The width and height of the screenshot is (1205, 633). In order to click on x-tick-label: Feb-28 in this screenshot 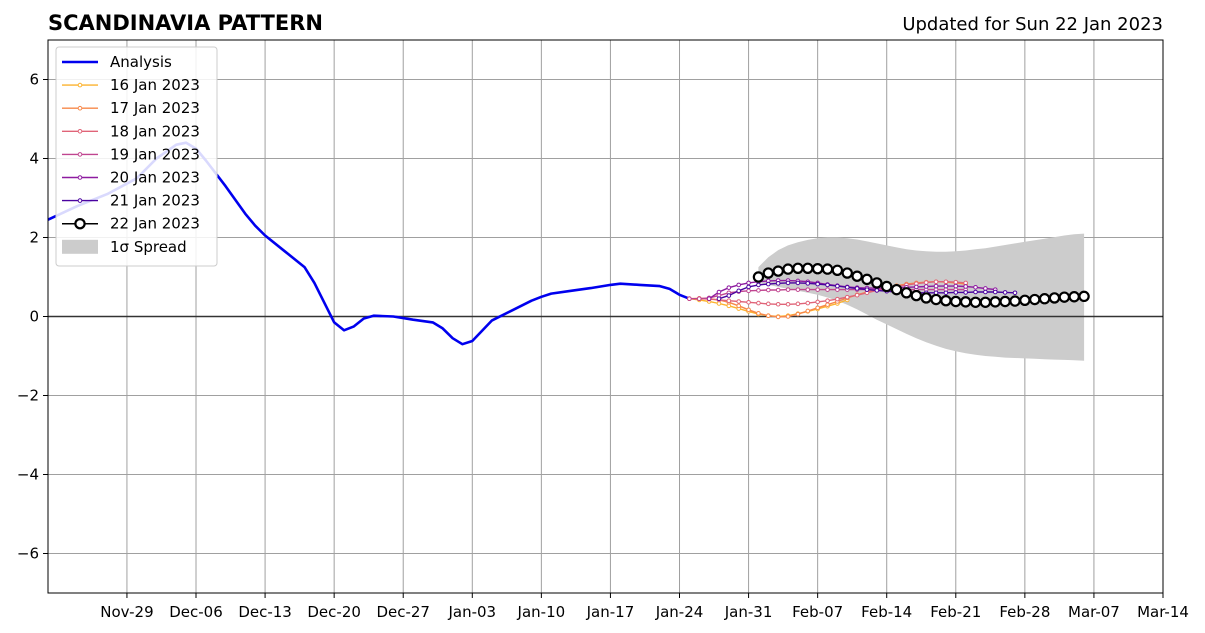, I will do `click(1024, 612)`.